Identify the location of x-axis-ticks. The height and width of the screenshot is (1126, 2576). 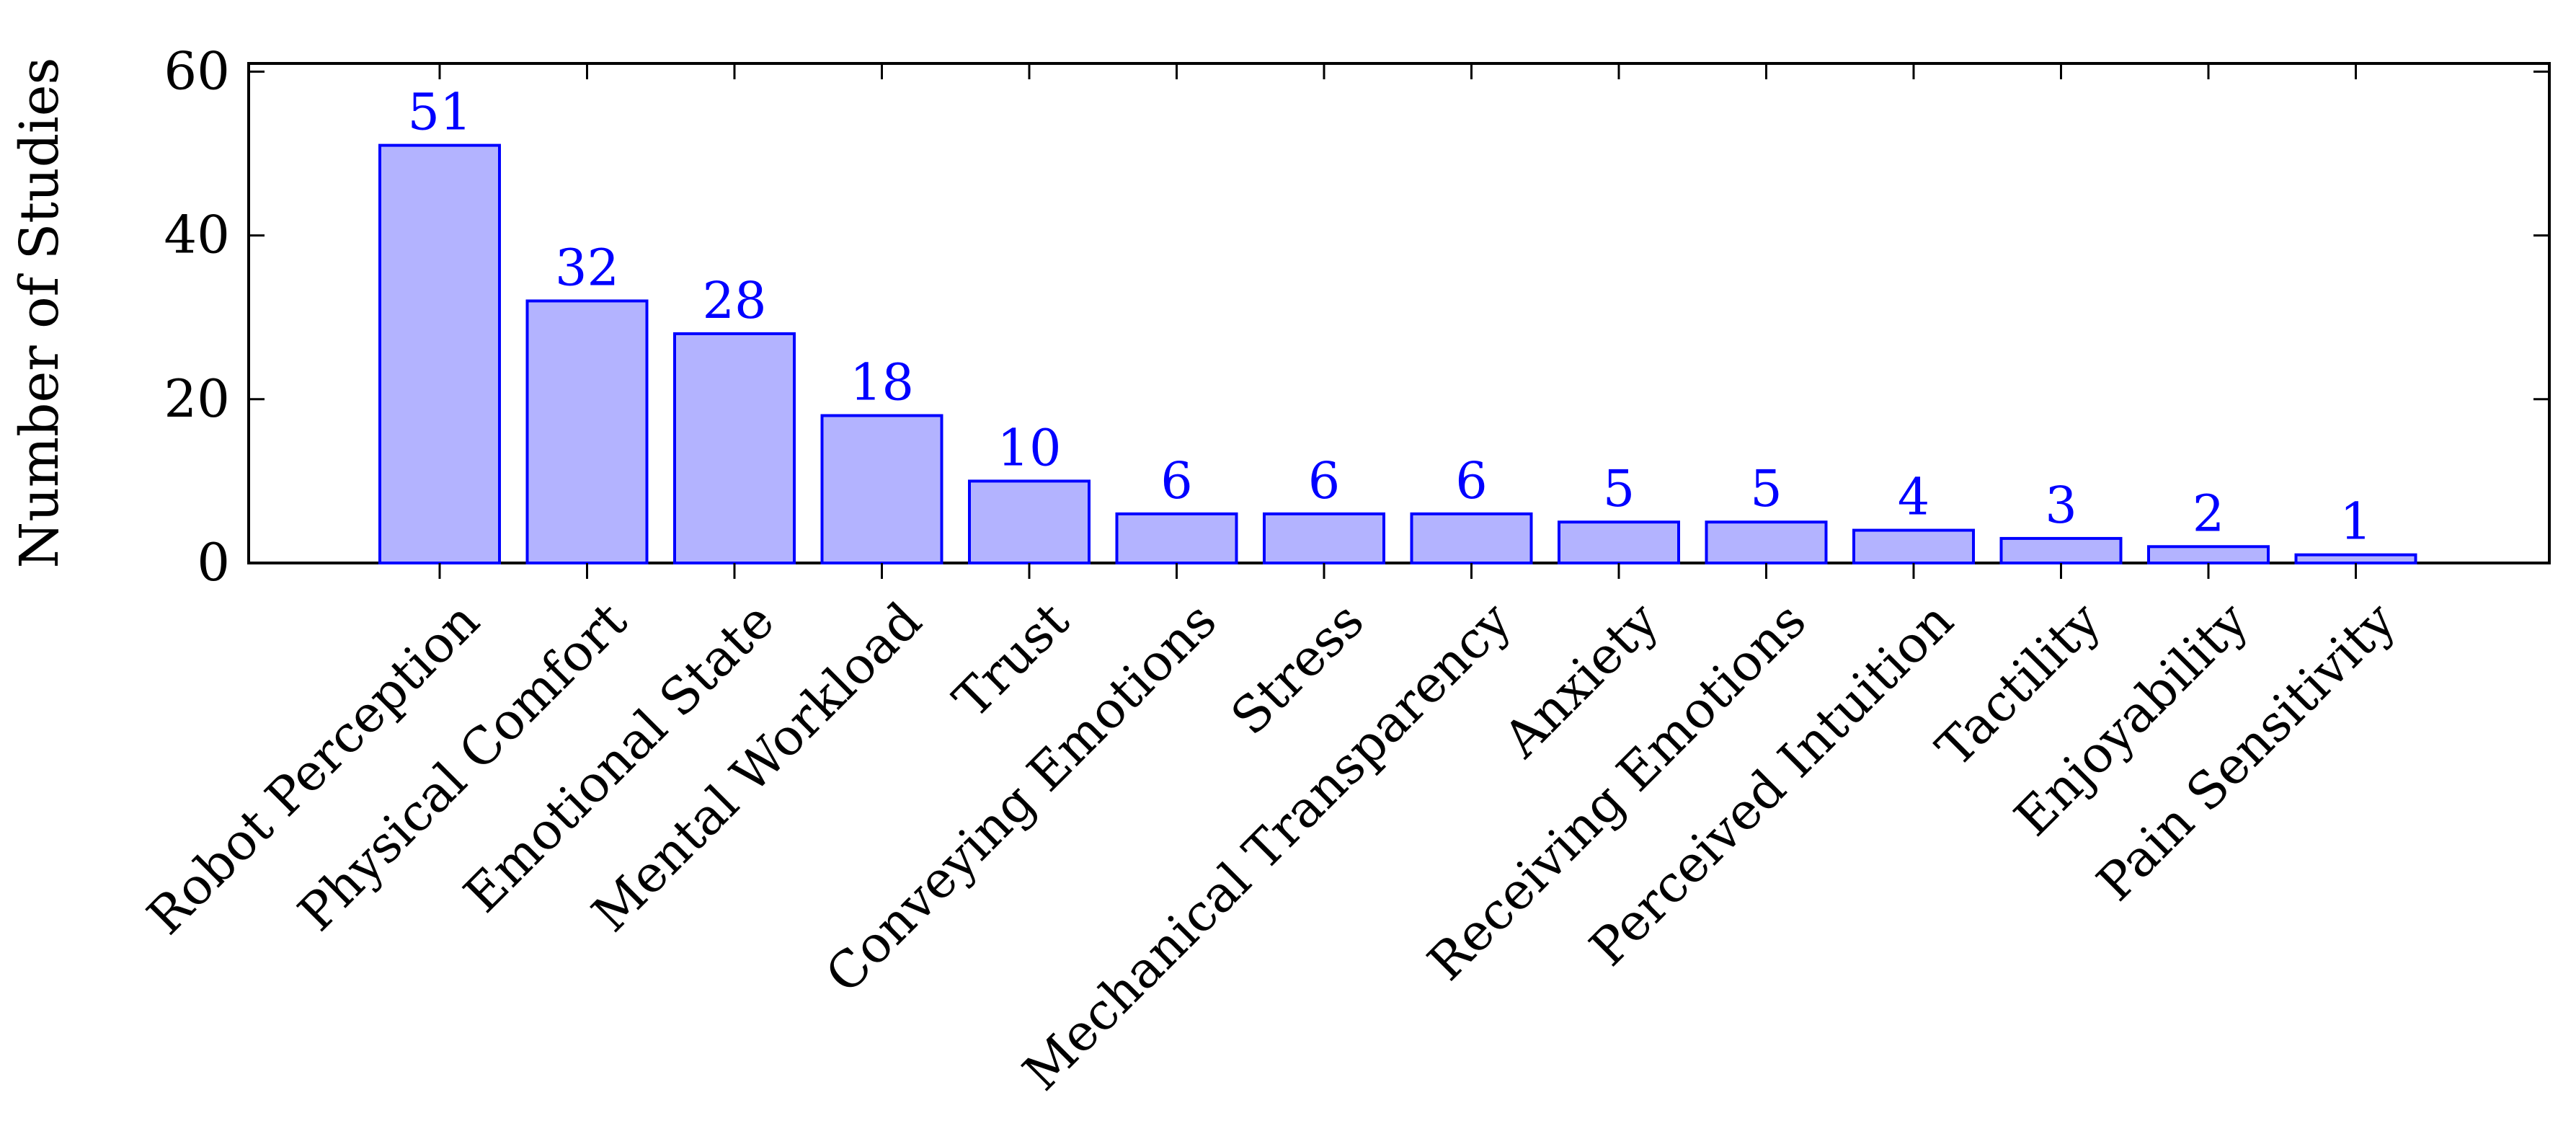
(1397, 571).